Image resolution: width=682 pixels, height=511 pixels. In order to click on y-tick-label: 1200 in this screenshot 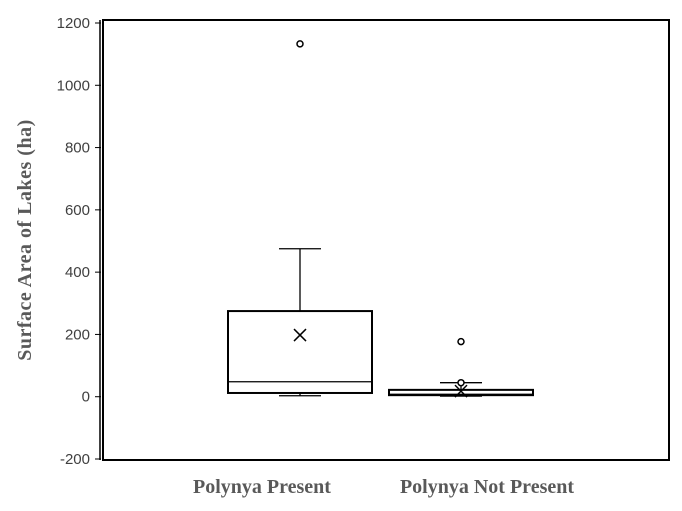, I will do `click(73, 23)`.